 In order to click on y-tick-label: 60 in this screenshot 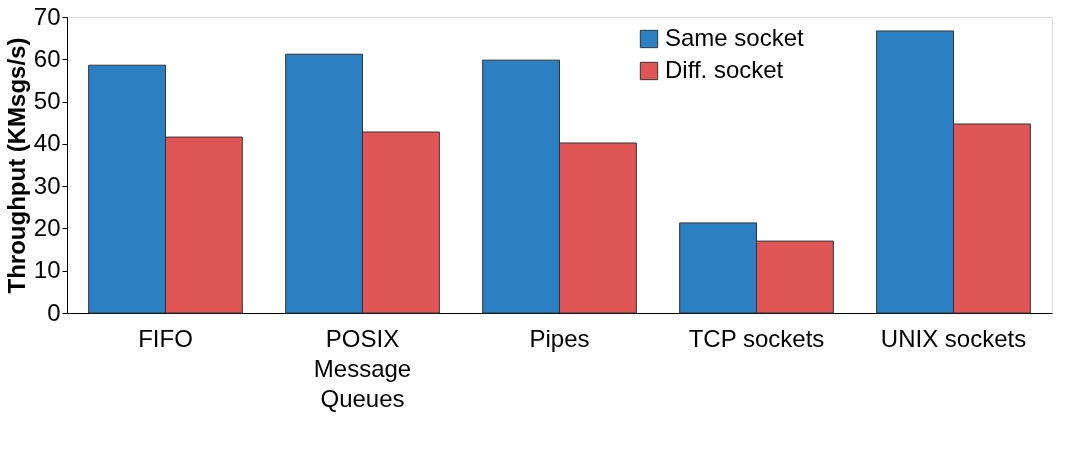, I will do `click(47, 58)`.